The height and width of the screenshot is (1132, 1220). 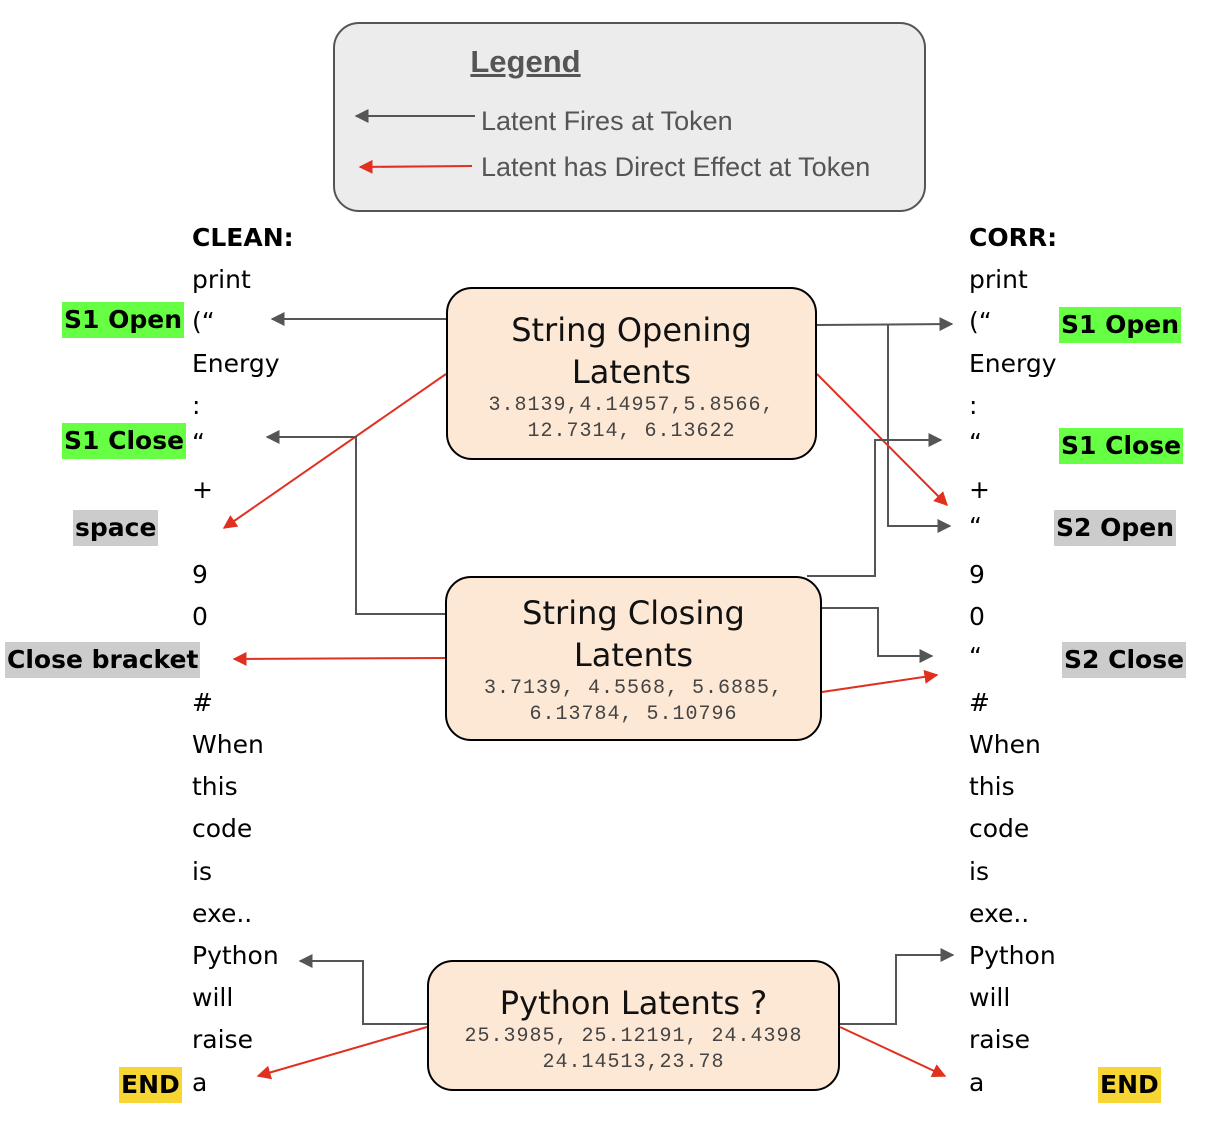 What do you see at coordinates (633, 1036) in the screenshot?
I see `node-values: 25.3985, 25.12191, 24.4398` at bounding box center [633, 1036].